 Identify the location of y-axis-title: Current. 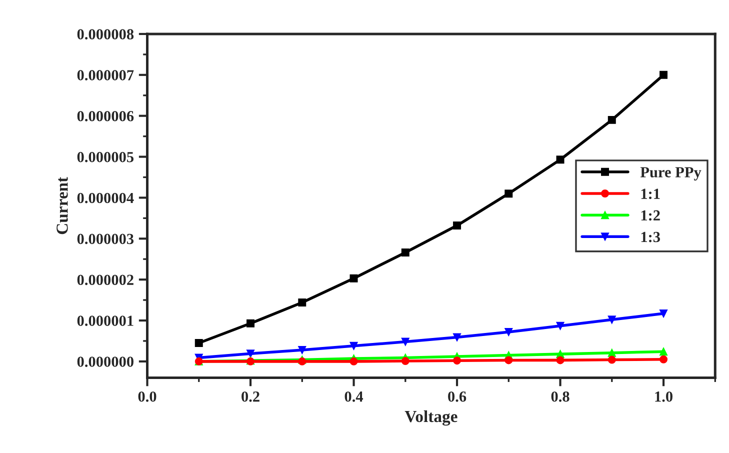
(62, 205).